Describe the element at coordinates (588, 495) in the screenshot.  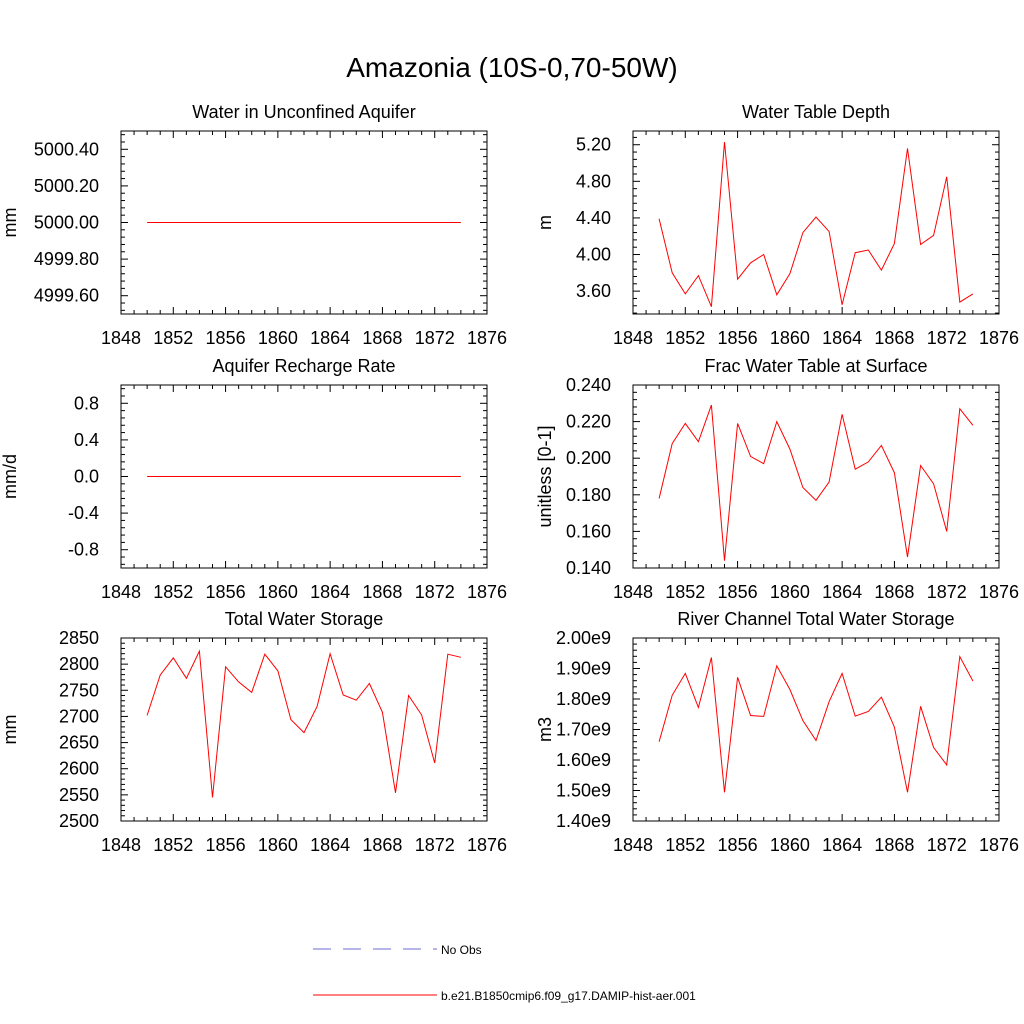
I see `y-tick-label: 0.180` at that location.